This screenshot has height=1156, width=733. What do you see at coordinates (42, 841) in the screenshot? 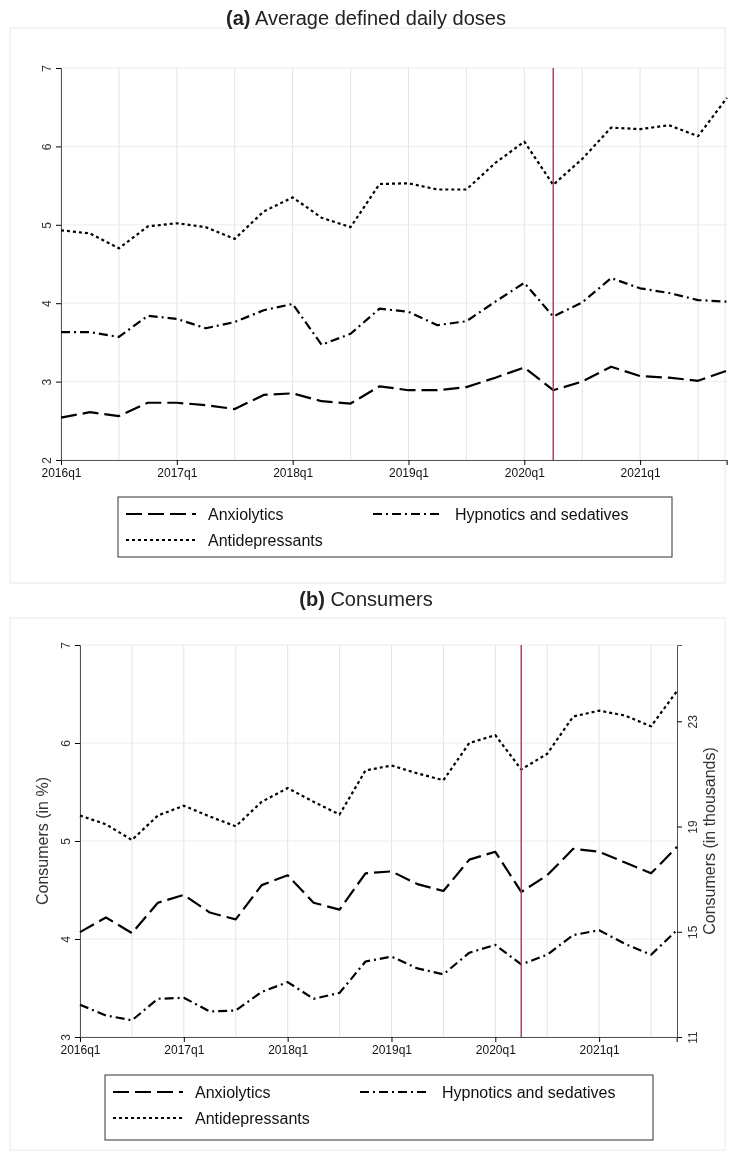
I see `y-axis-title: Consumers (in %)` at bounding box center [42, 841].